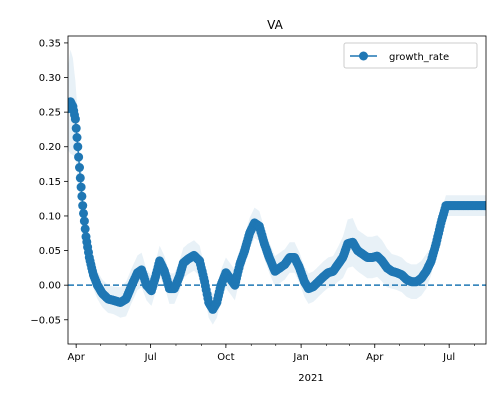  What do you see at coordinates (50, 286) in the screenshot?
I see `y-tick-label: 0.00` at bounding box center [50, 286].